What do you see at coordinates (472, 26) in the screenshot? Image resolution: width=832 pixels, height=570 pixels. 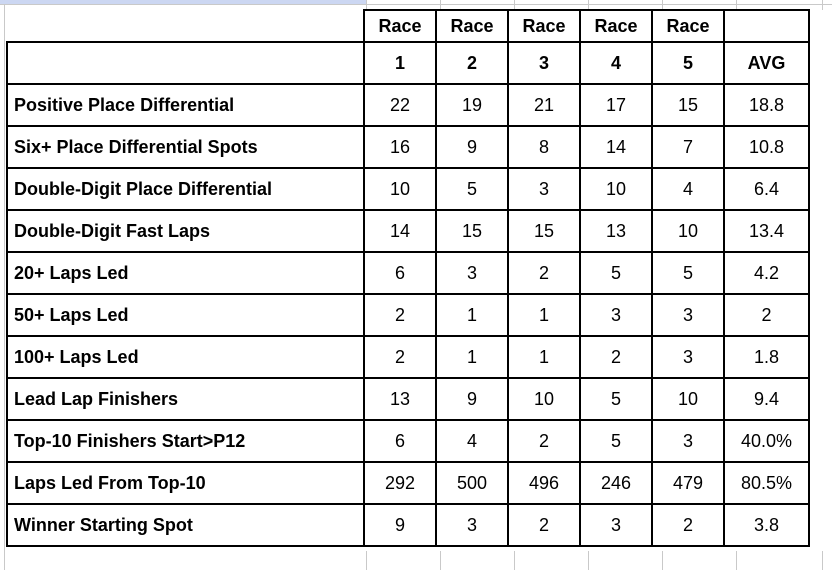 I see `header-cell-race-2: Race` at bounding box center [472, 26].